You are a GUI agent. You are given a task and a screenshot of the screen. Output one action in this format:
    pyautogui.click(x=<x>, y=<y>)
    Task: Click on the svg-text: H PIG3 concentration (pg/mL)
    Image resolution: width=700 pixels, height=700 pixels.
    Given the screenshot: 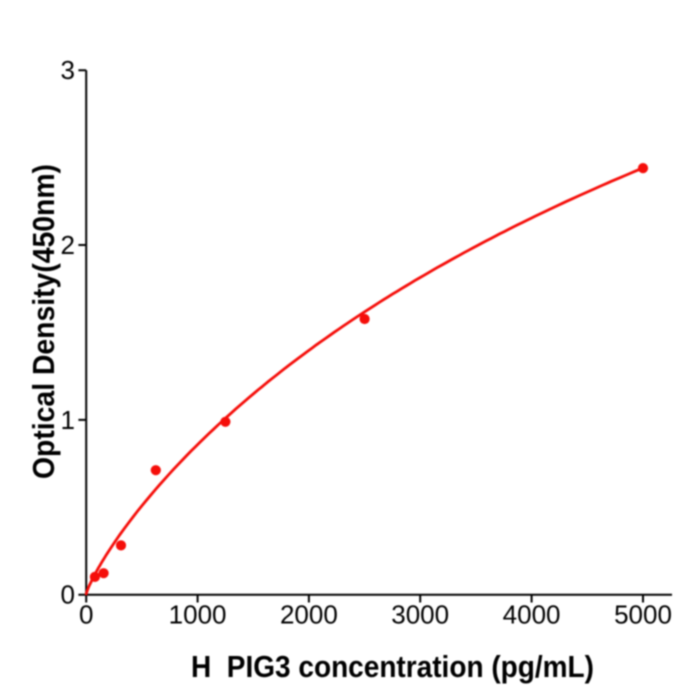 What is the action you would take?
    pyautogui.click(x=392, y=666)
    